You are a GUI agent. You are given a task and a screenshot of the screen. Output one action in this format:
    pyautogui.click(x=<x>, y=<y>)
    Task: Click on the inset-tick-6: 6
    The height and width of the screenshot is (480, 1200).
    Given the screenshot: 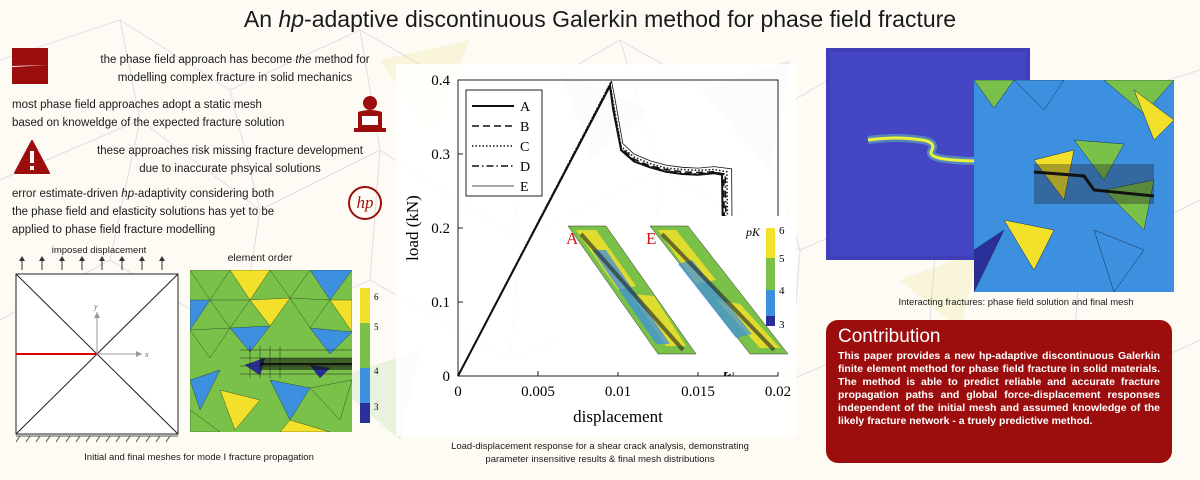 What is the action you would take?
    pyautogui.click(x=782, y=231)
    